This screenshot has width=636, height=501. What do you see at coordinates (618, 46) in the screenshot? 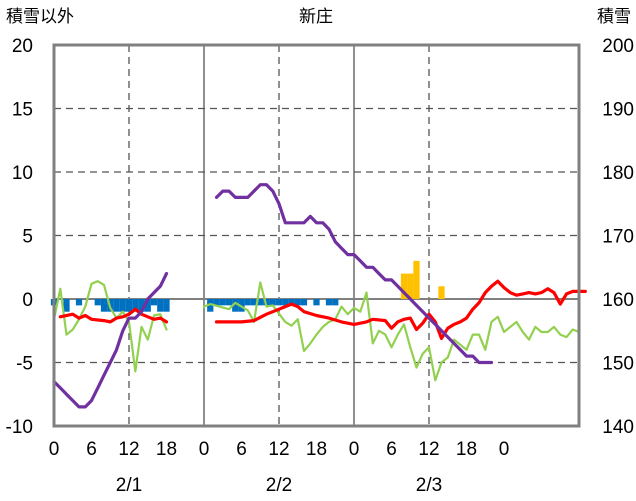
I see `right-tick-label: 200` at bounding box center [618, 46].